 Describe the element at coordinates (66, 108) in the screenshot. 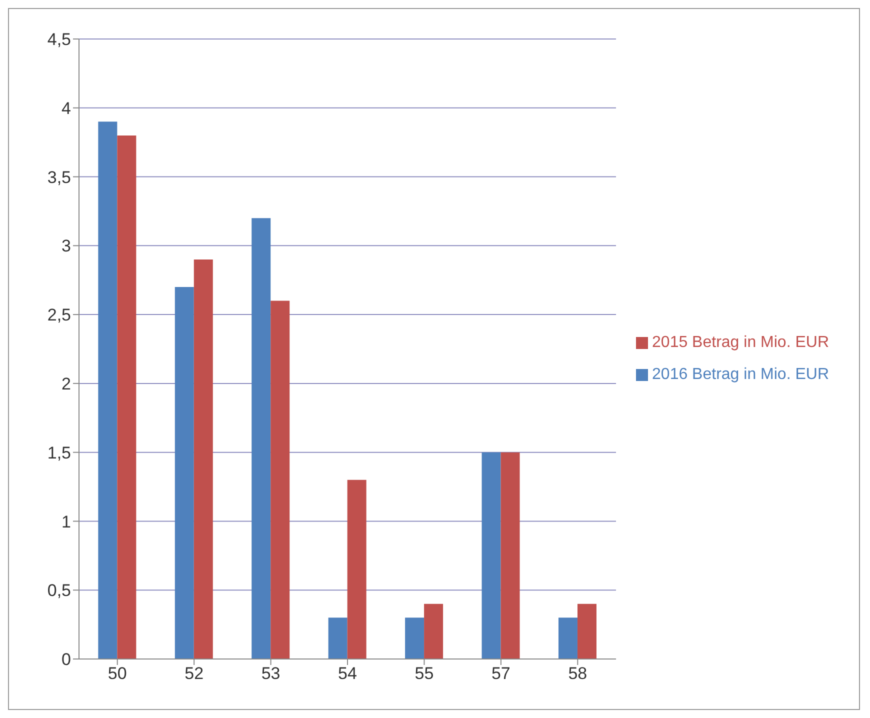

I see `y-tick-label: 4` at that location.